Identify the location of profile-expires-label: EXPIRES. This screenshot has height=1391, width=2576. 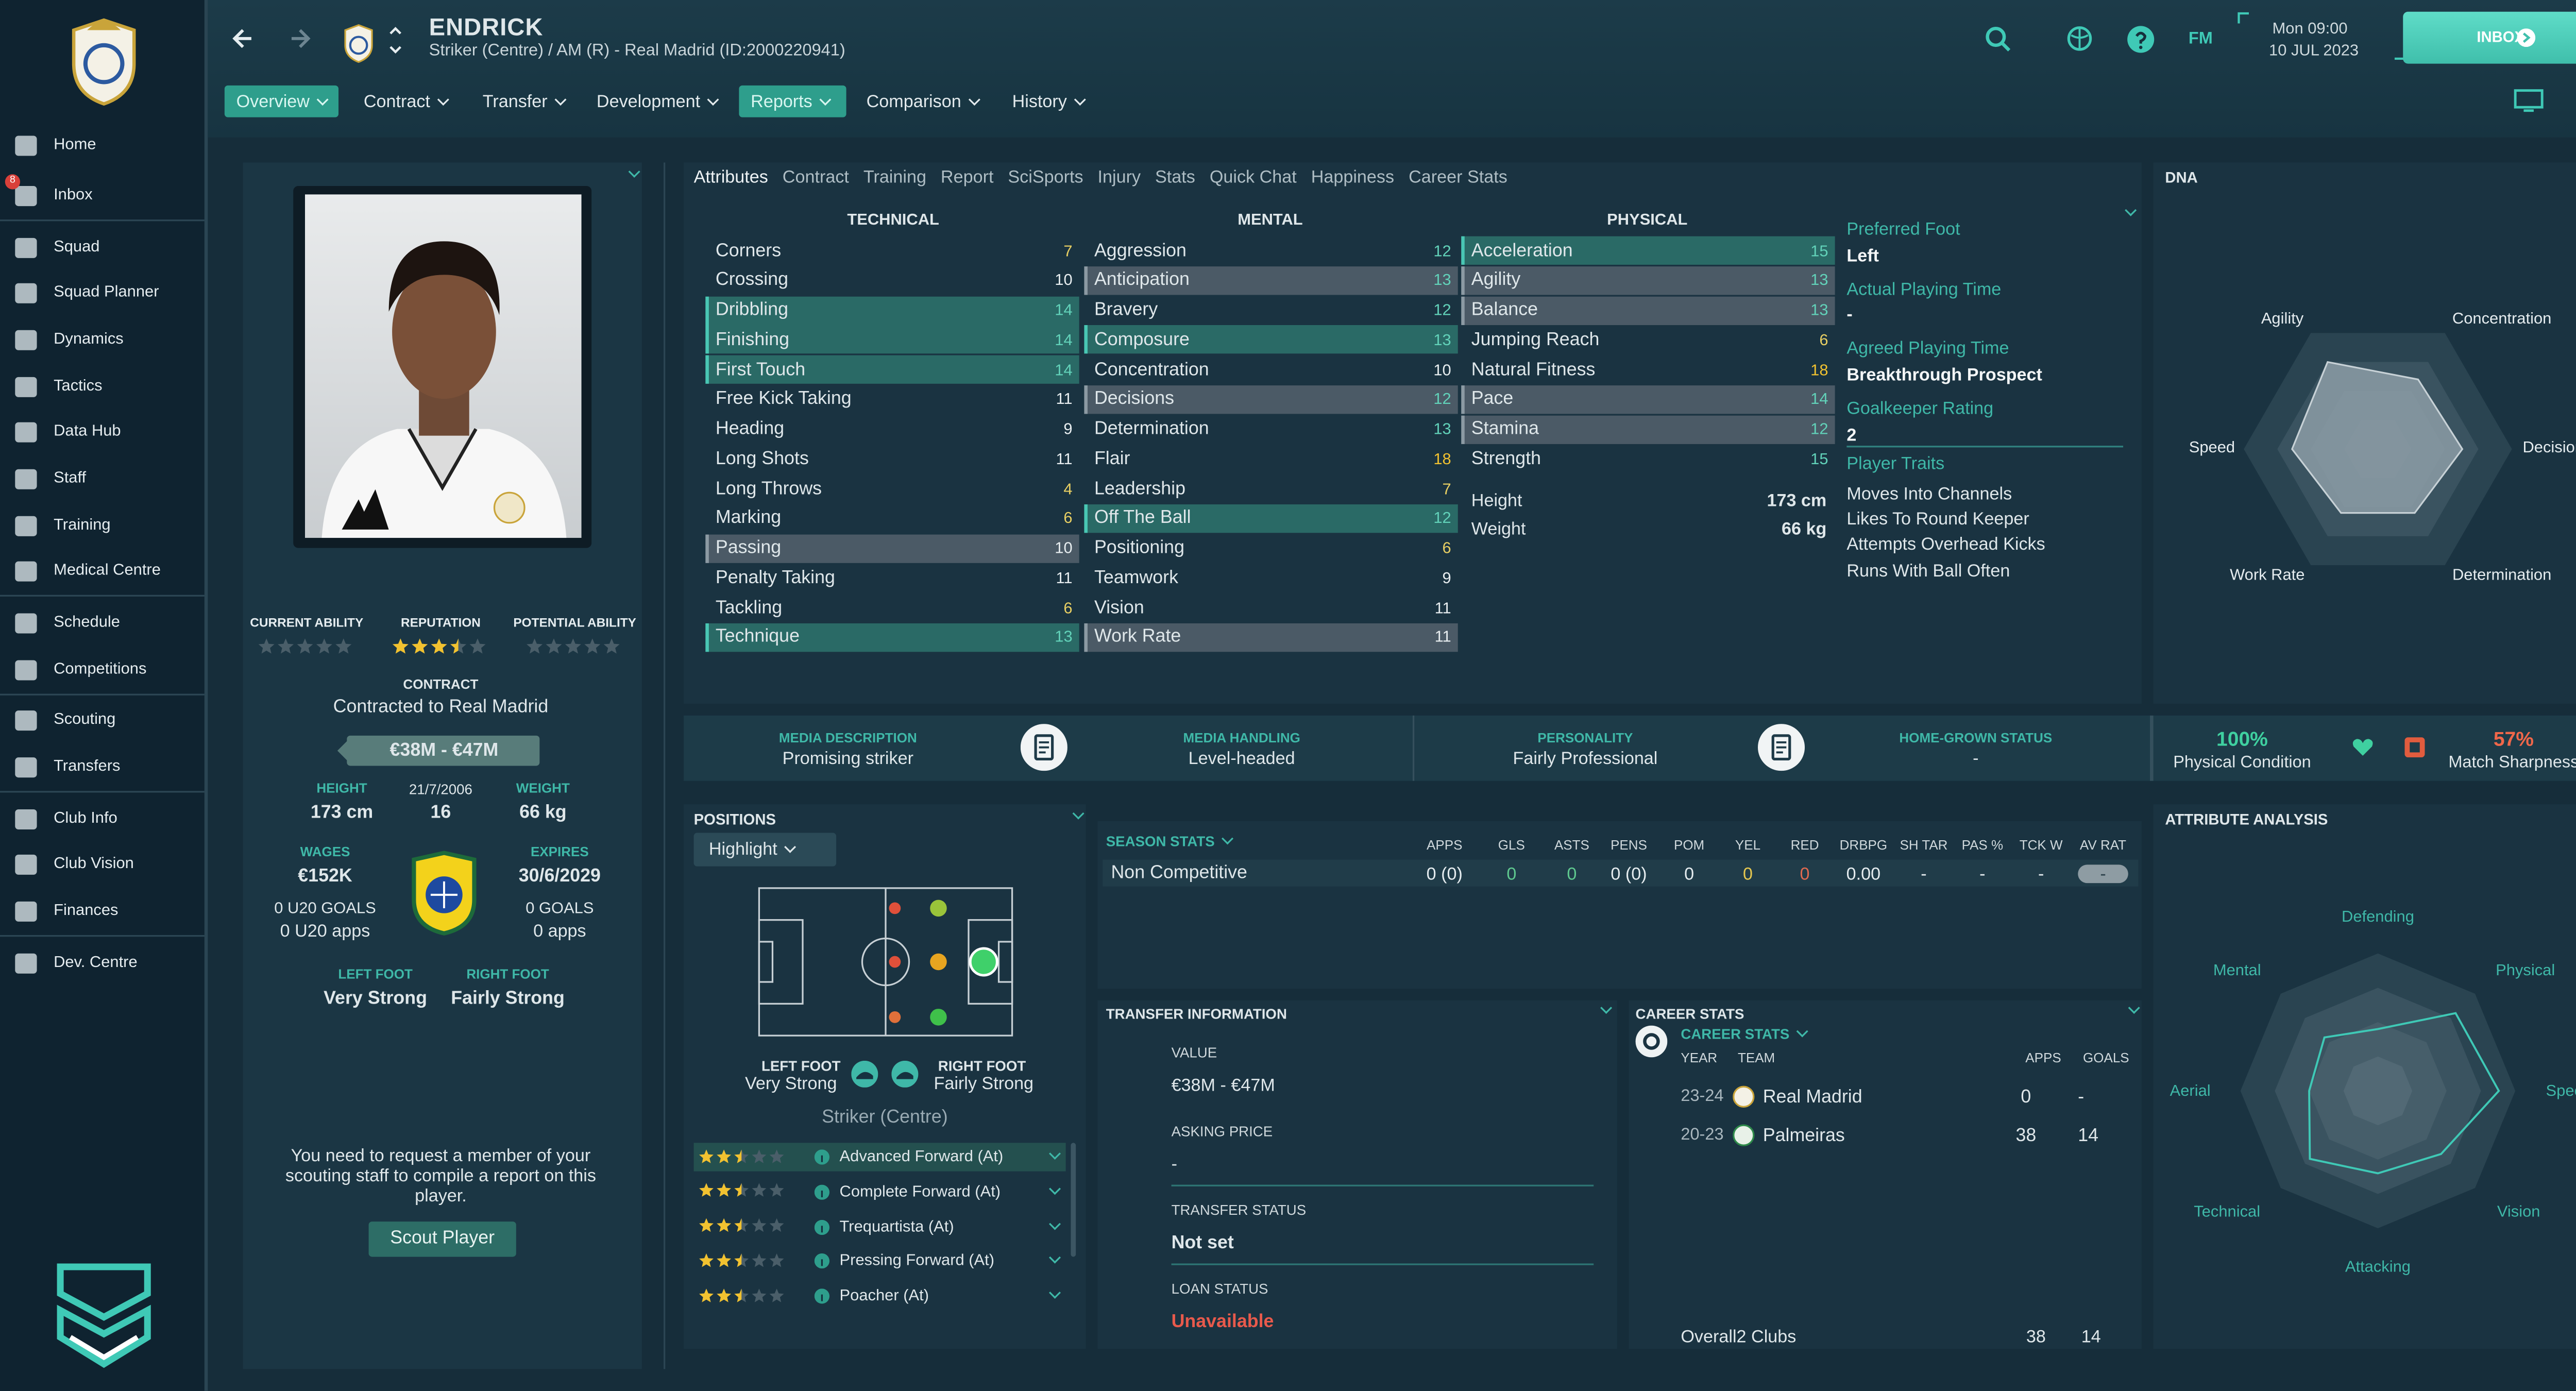
(559, 852).